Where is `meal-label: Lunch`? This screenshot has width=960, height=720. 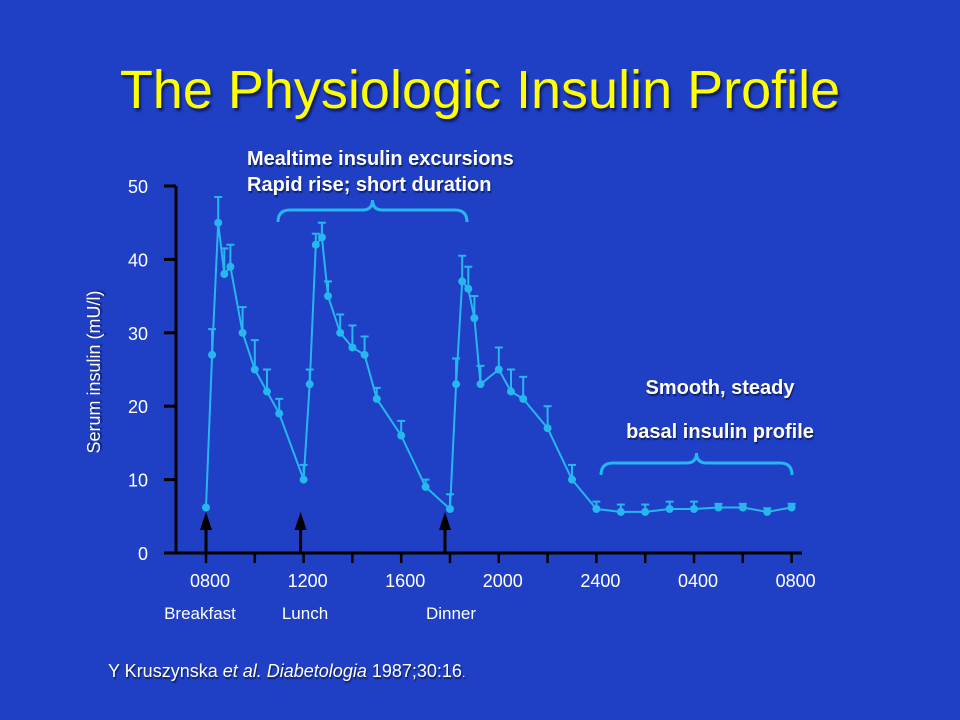 meal-label: Lunch is located at coordinates (305, 613).